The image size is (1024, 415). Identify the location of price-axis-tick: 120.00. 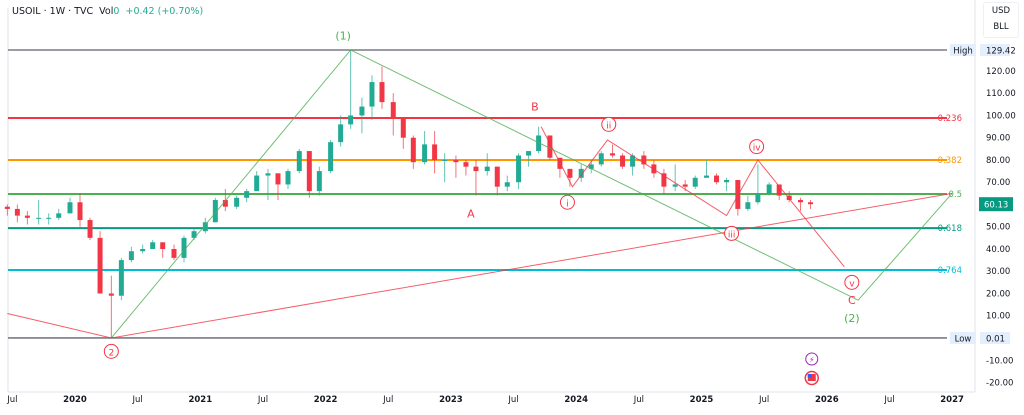
(1001, 72).